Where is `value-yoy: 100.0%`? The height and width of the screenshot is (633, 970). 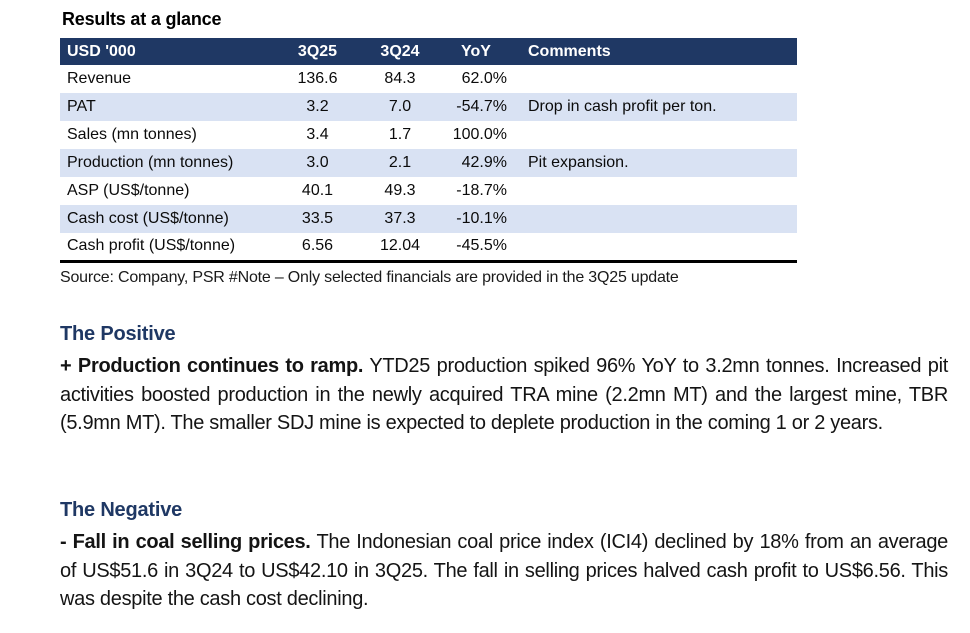 value-yoy: 100.0% is located at coordinates (479, 134).